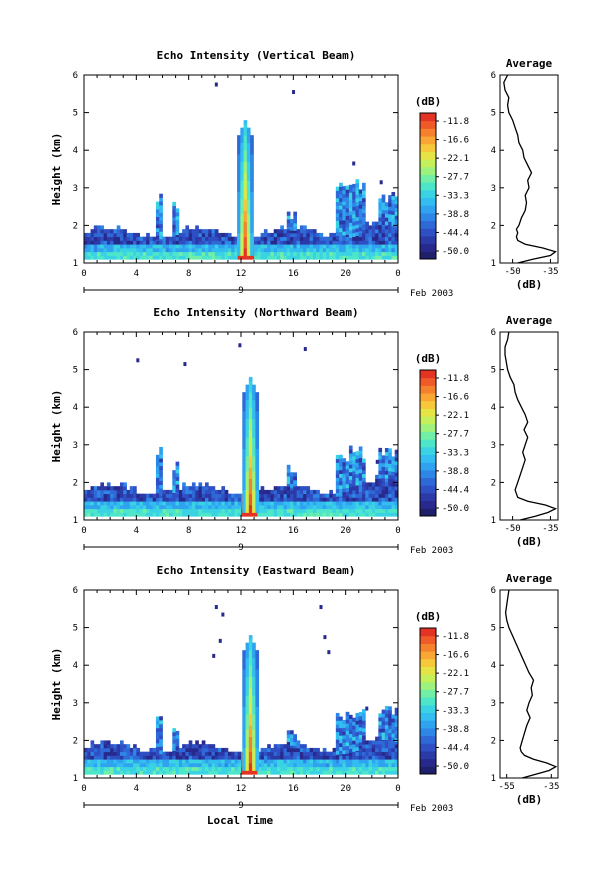 This screenshot has height=875, width=611. What do you see at coordinates (75, 521) in the screenshot?
I see `y-tick-label: 1` at bounding box center [75, 521].